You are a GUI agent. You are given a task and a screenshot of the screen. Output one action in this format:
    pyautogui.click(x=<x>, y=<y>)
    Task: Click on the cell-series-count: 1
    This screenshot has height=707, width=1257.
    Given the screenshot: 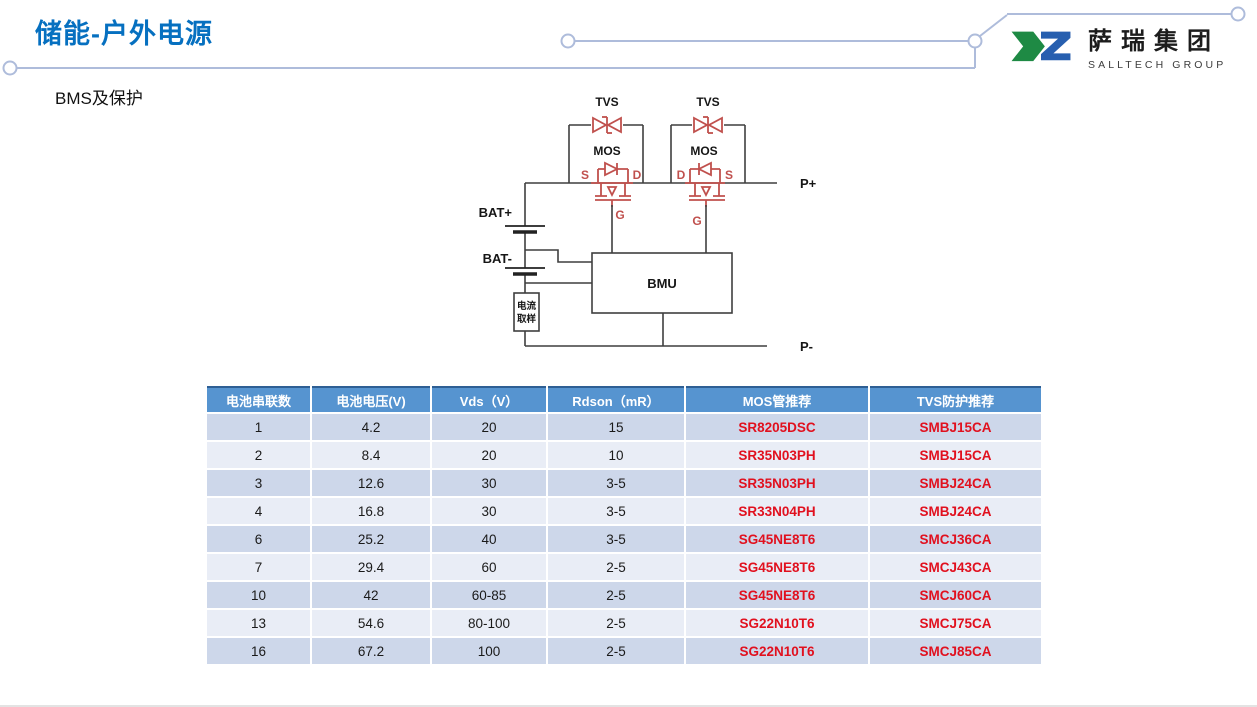 What is the action you would take?
    pyautogui.click(x=258, y=427)
    